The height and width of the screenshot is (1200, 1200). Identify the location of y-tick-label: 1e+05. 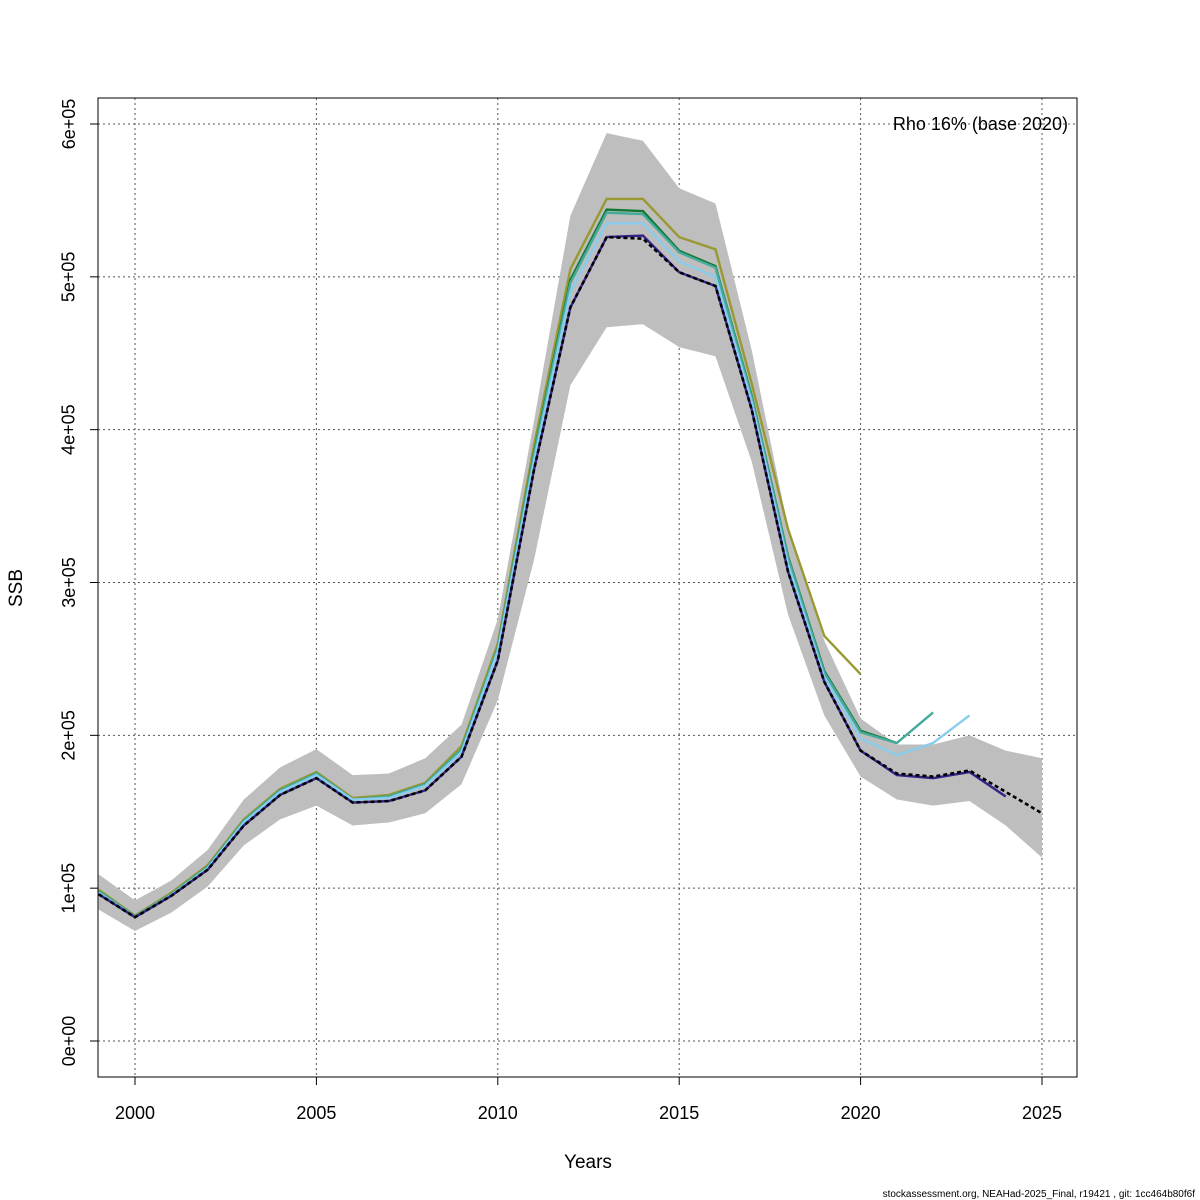
(69, 888).